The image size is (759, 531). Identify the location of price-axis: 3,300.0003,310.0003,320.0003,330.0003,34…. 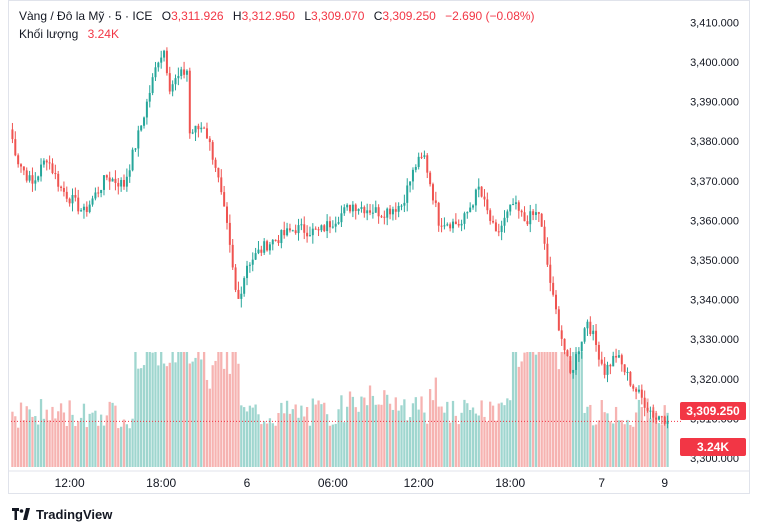
(714, 241).